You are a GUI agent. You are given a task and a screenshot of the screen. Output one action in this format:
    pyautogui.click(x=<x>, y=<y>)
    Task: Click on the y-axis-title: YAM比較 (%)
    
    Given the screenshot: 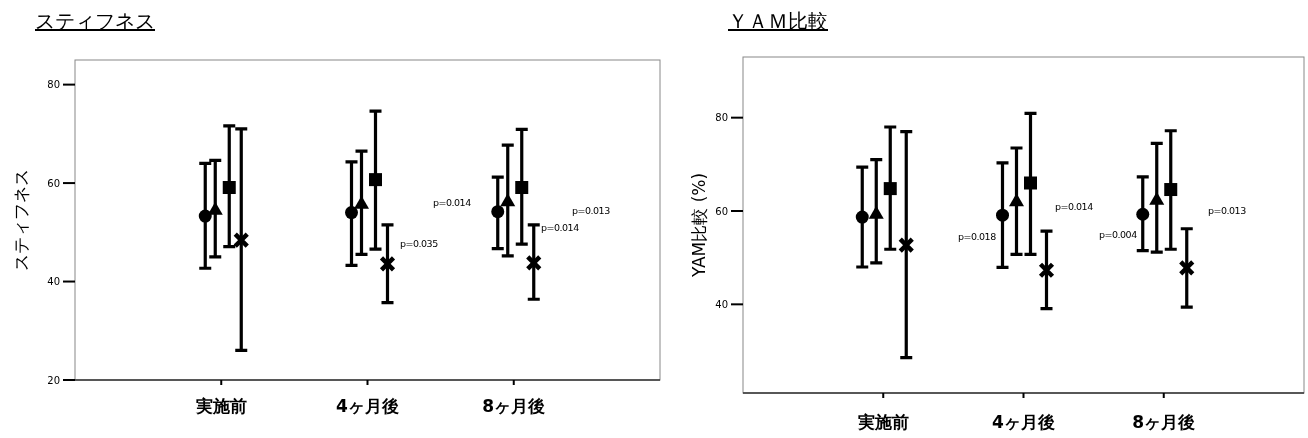 What is the action you would take?
    pyautogui.click(x=699, y=225)
    